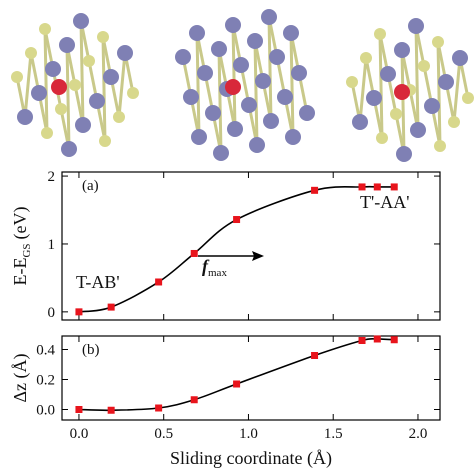 The width and height of the screenshot is (474, 474). Describe the element at coordinates (52, 245) in the screenshot. I see `y-tick-label: 1` at that location.